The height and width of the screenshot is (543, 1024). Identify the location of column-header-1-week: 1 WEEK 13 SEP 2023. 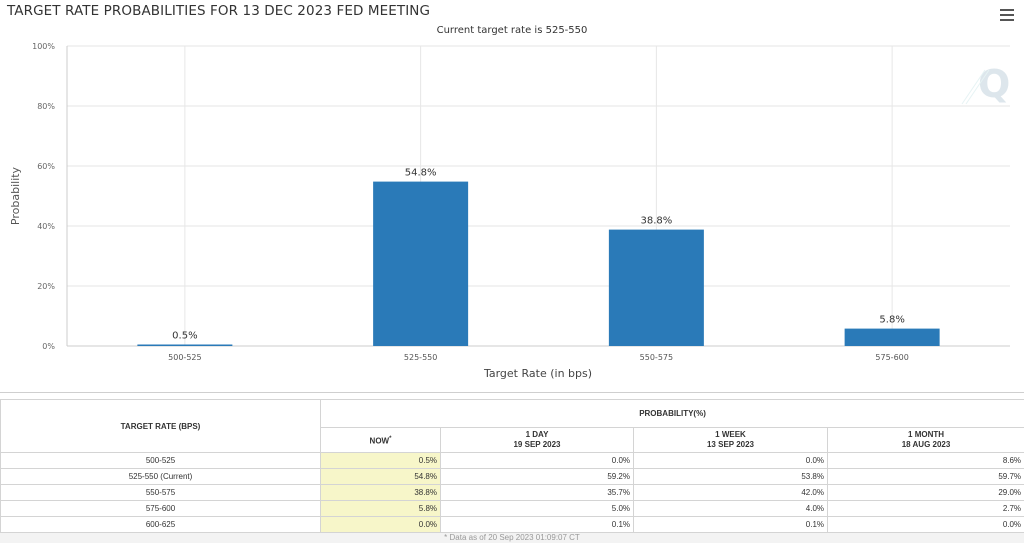
(730, 440).